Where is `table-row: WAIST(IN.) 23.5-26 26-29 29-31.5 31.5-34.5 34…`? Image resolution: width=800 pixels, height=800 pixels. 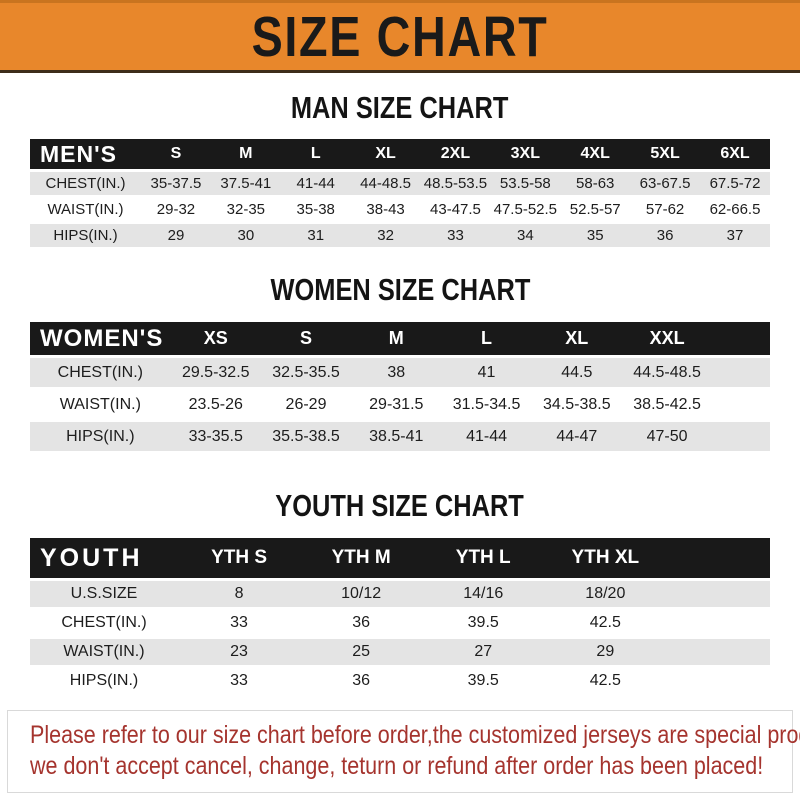 table-row: WAIST(IN.) 23.5-26 26-29 29-31.5 31.5-34.5 34… is located at coordinates (400, 406).